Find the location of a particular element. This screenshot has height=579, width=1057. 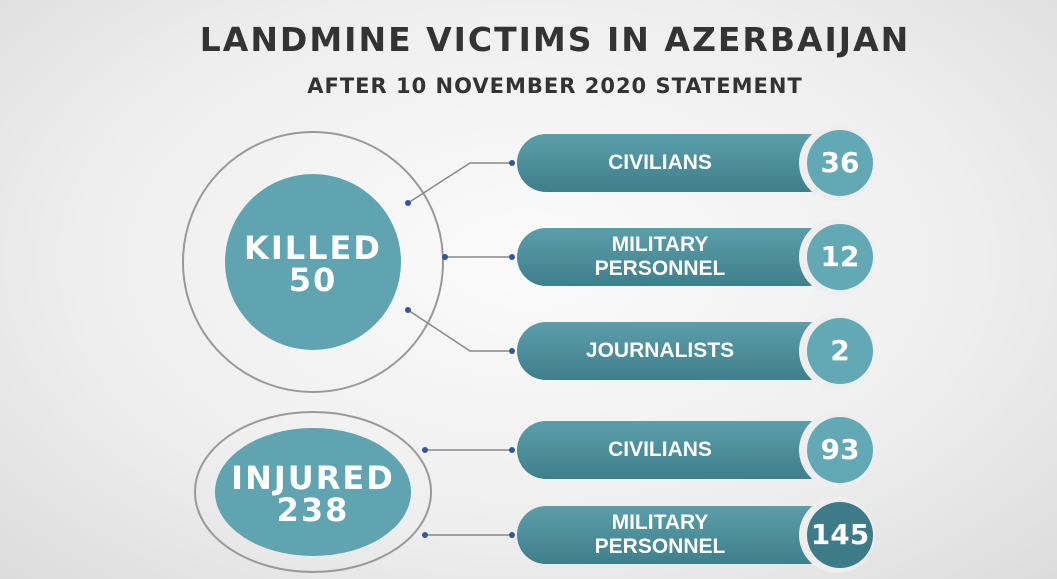

item-value: 93 is located at coordinates (840, 449).